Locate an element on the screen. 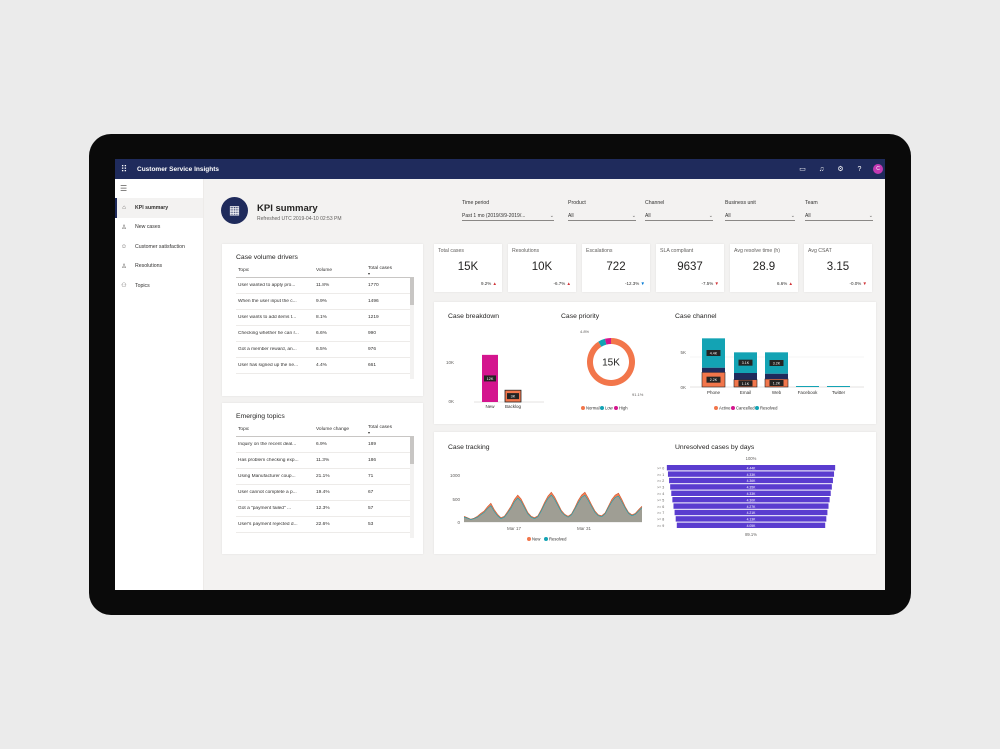 Image resolution: width=1000 pixels, height=749 pixels. y-tick-label: >= 6 is located at coordinates (660, 507).